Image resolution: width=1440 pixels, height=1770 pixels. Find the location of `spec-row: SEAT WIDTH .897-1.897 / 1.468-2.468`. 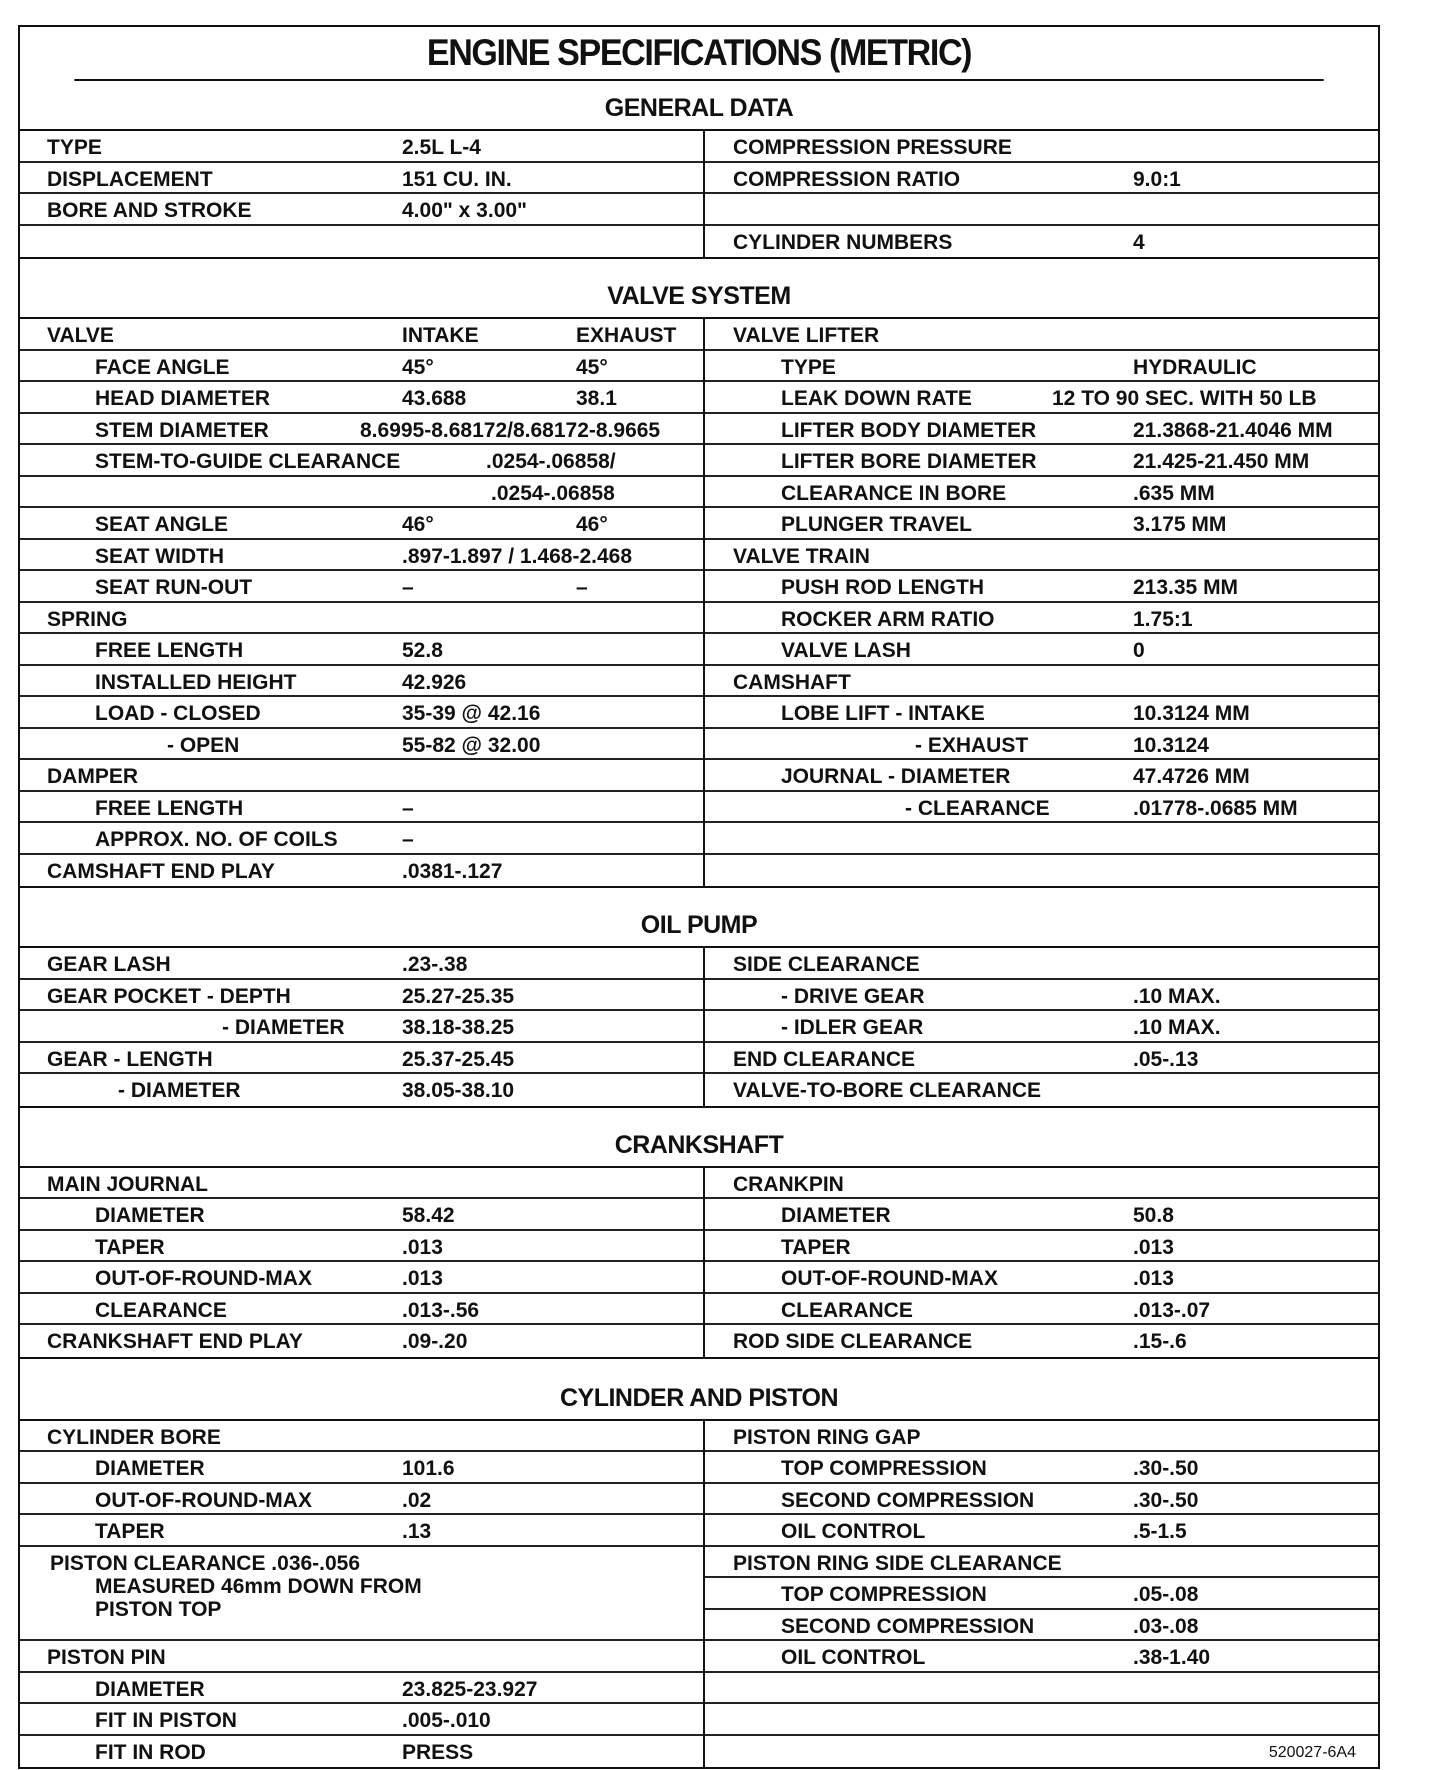

spec-row: SEAT WIDTH .897-1.897 / 1.468-2.468 is located at coordinates (361, 555).